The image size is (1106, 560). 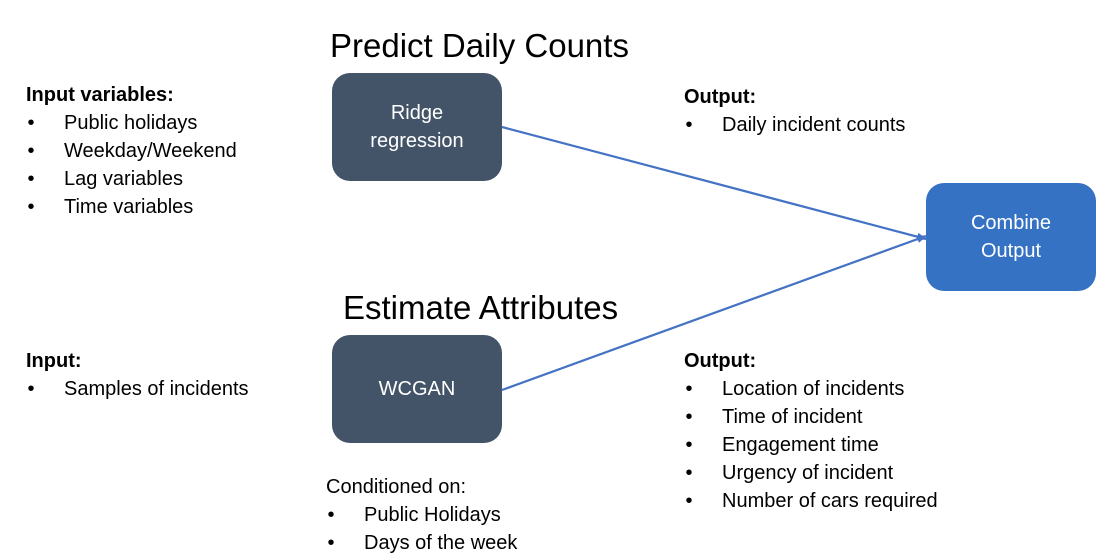 I want to click on list-item-text: Public holidays, so click(x=131, y=123).